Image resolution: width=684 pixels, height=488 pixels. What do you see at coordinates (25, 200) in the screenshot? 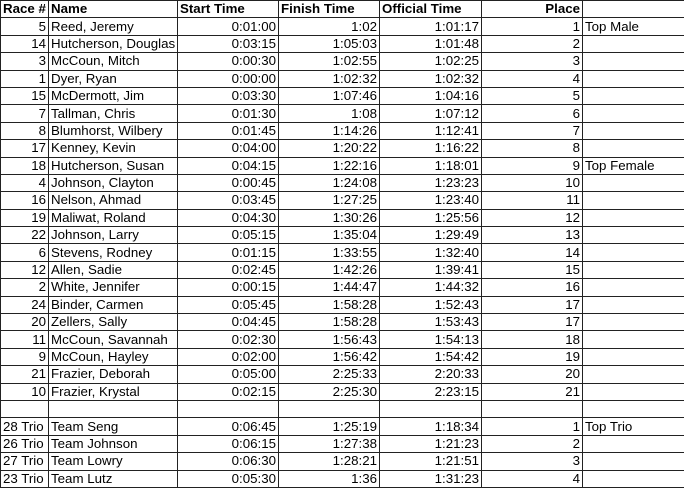
I see `cell-race-number: 16` at bounding box center [25, 200].